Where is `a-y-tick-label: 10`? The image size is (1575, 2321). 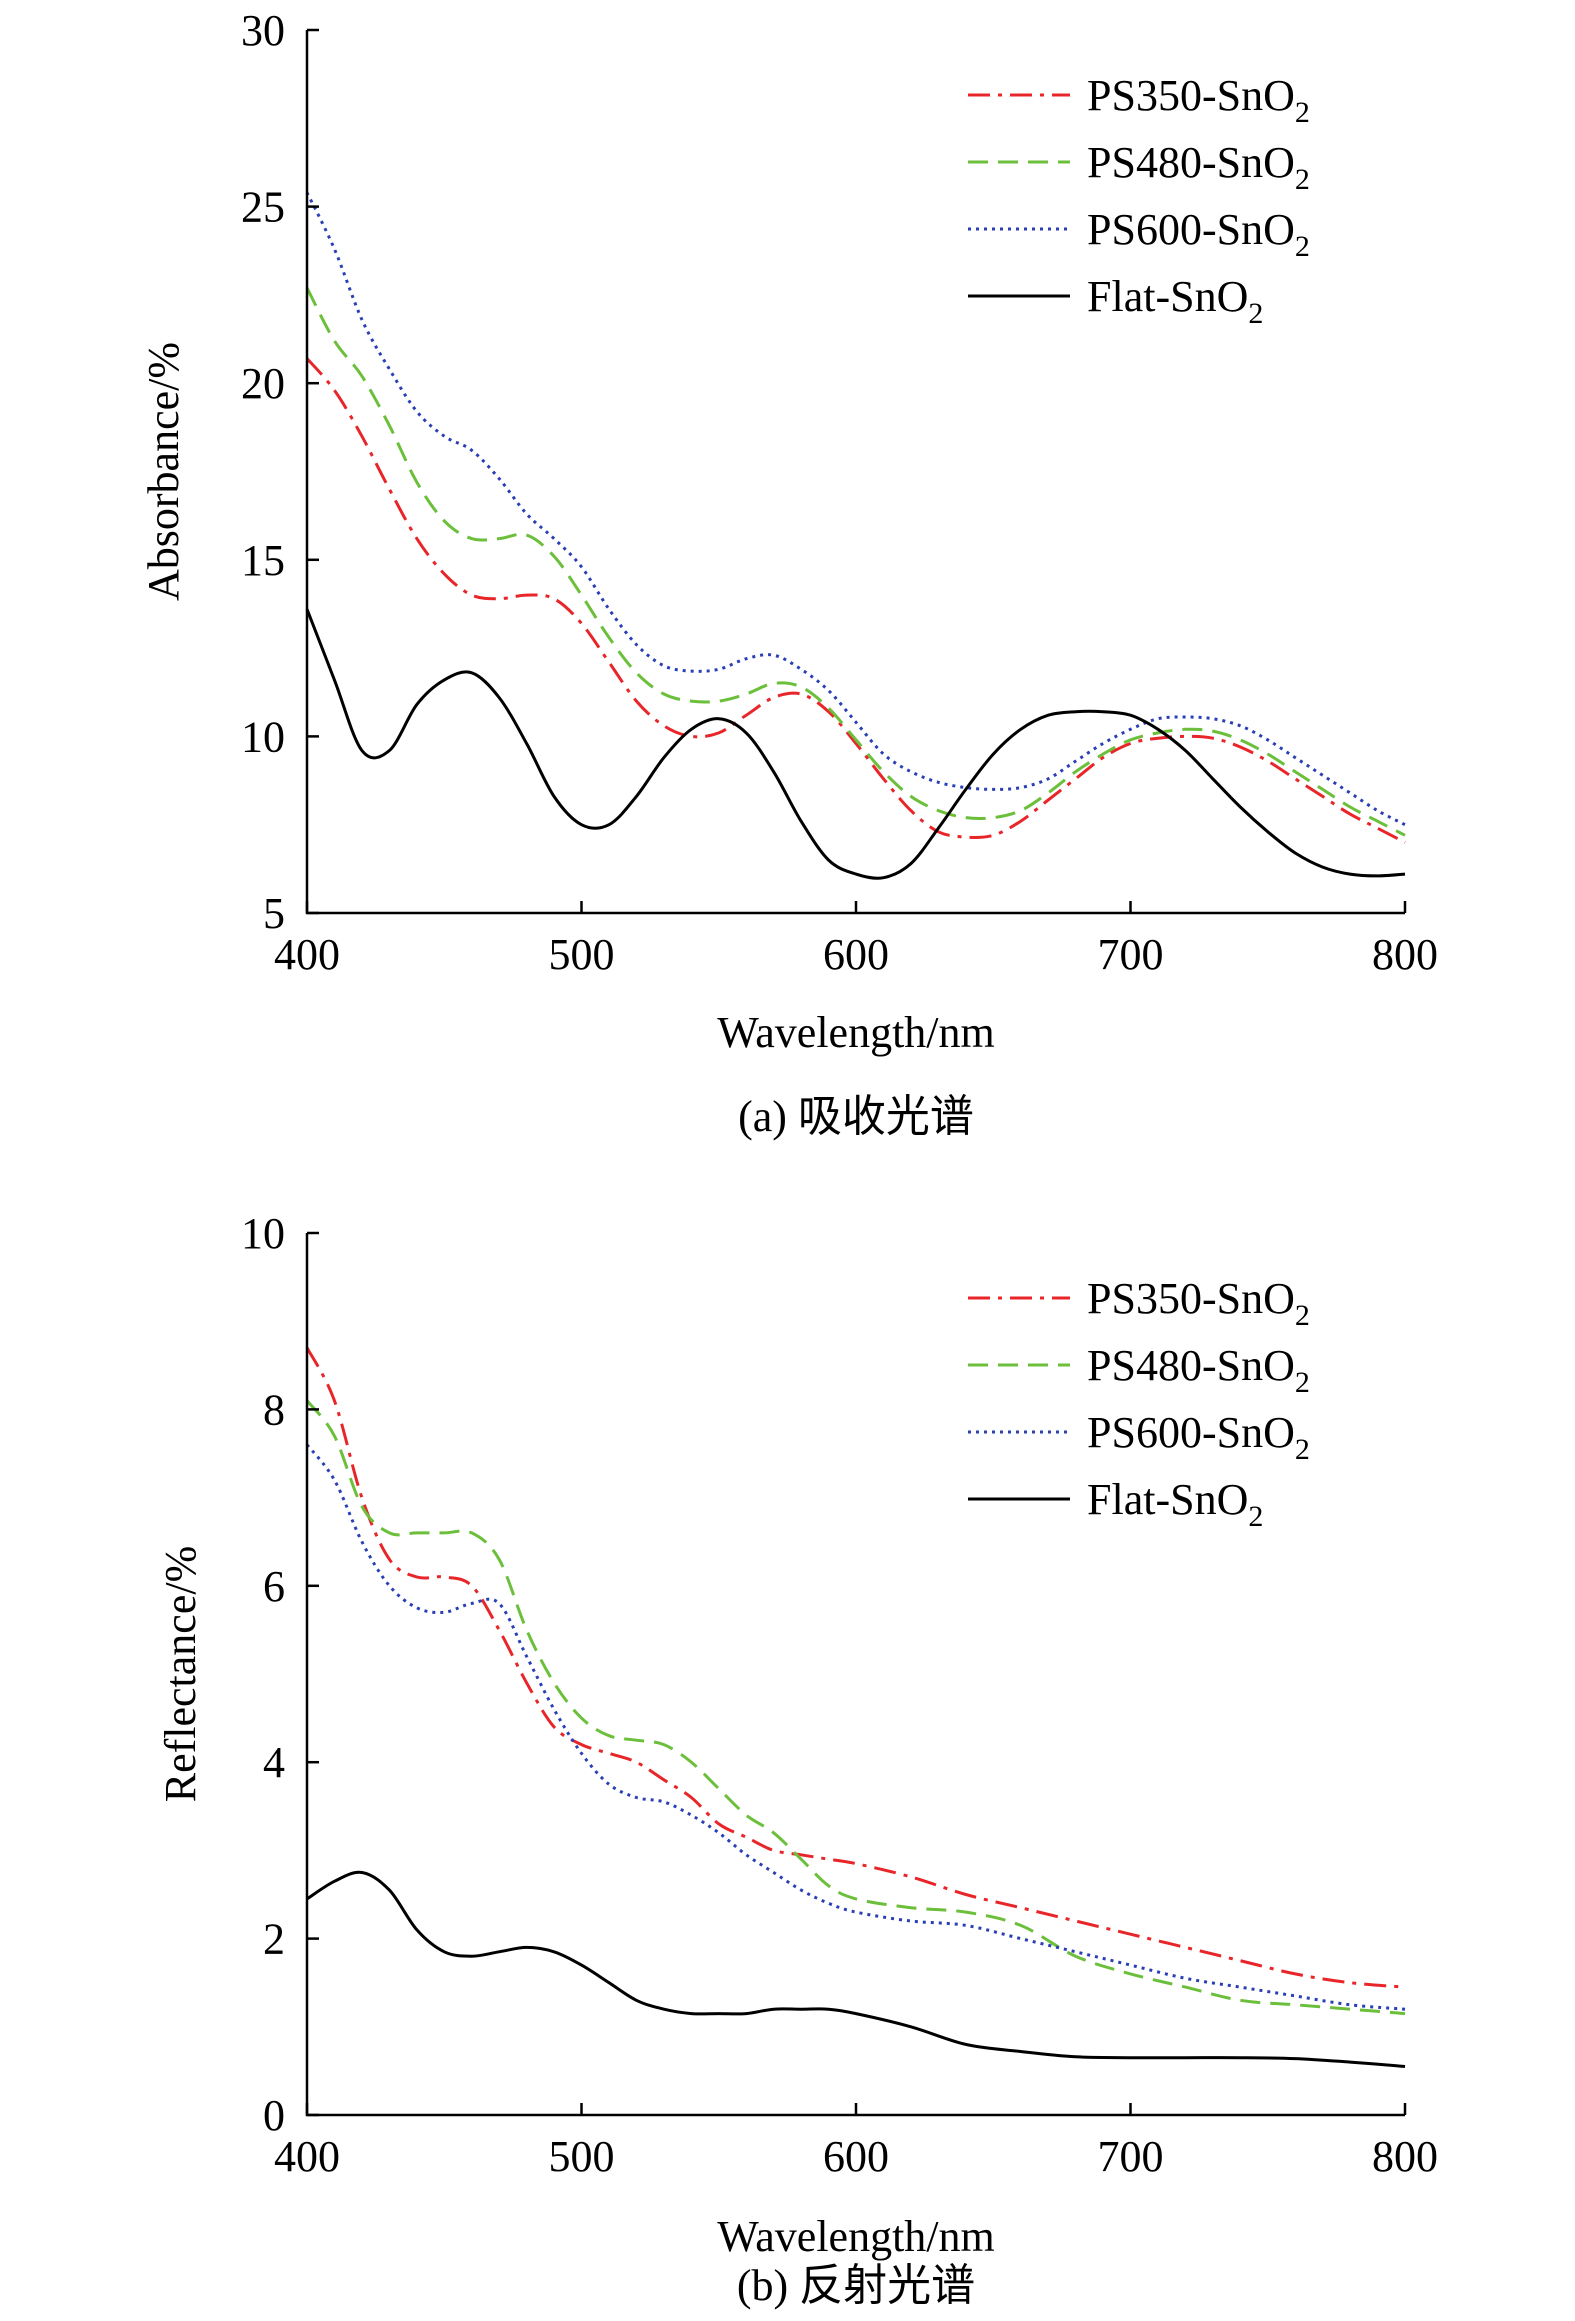 a-y-tick-label: 10 is located at coordinates (263, 736).